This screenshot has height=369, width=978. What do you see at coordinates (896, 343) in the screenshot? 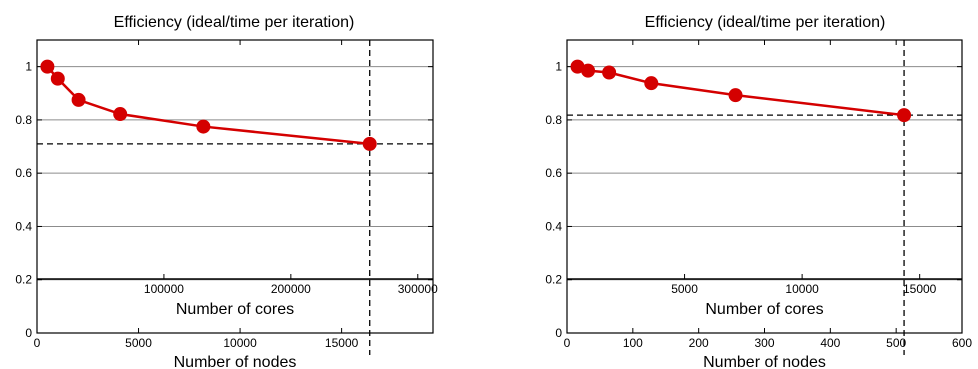
I see `x-tick-label: 500` at bounding box center [896, 343].